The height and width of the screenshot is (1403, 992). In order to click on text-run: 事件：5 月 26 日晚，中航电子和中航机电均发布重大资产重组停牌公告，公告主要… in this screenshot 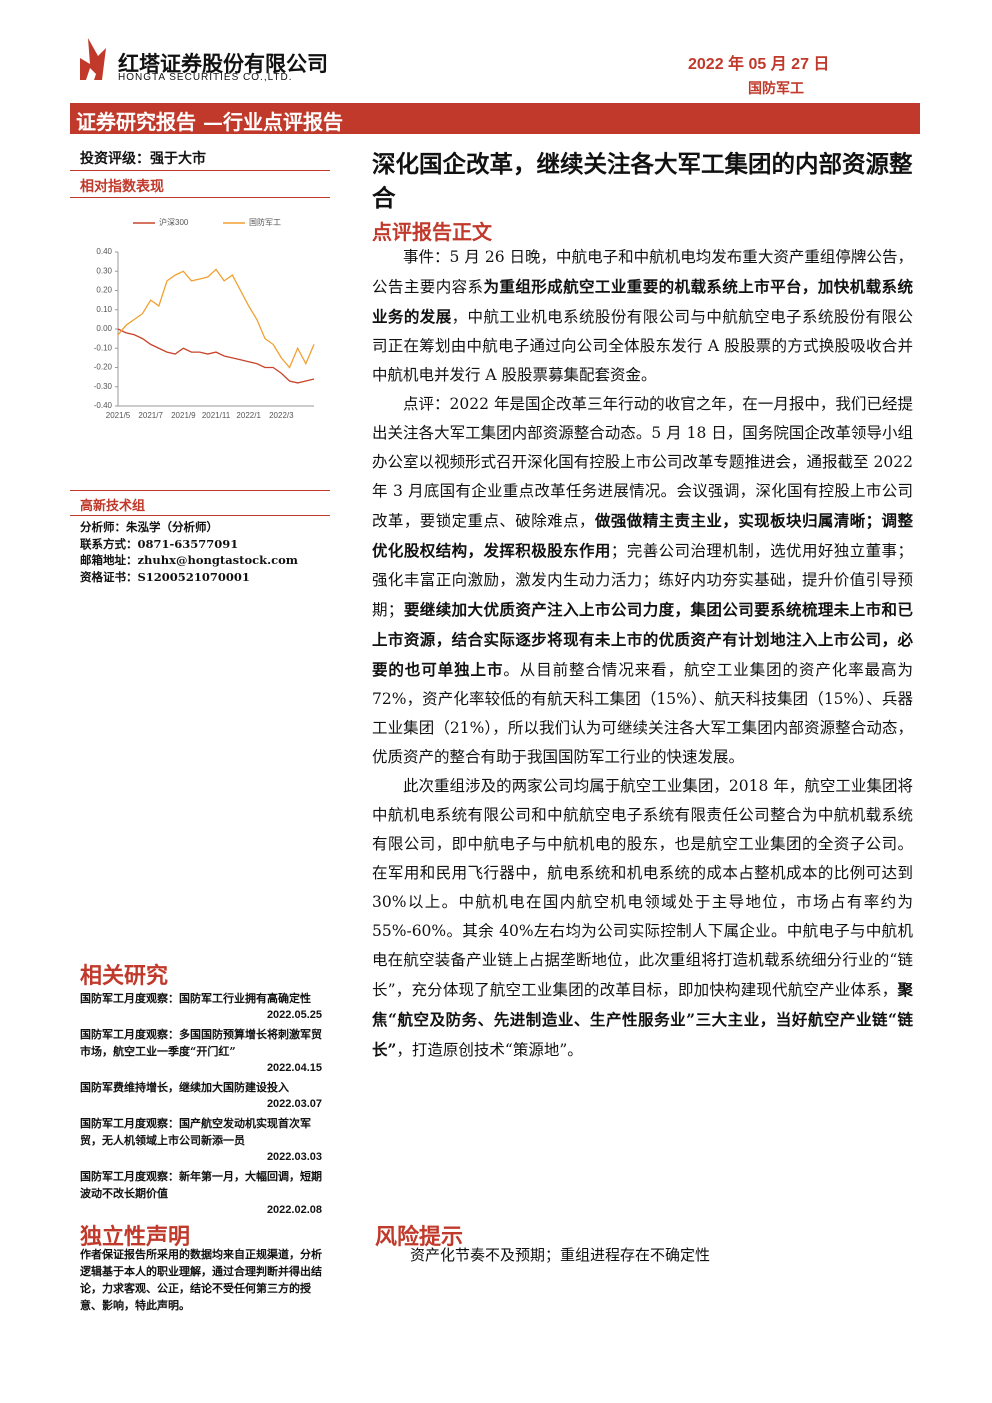, I will do `click(642, 272)`.